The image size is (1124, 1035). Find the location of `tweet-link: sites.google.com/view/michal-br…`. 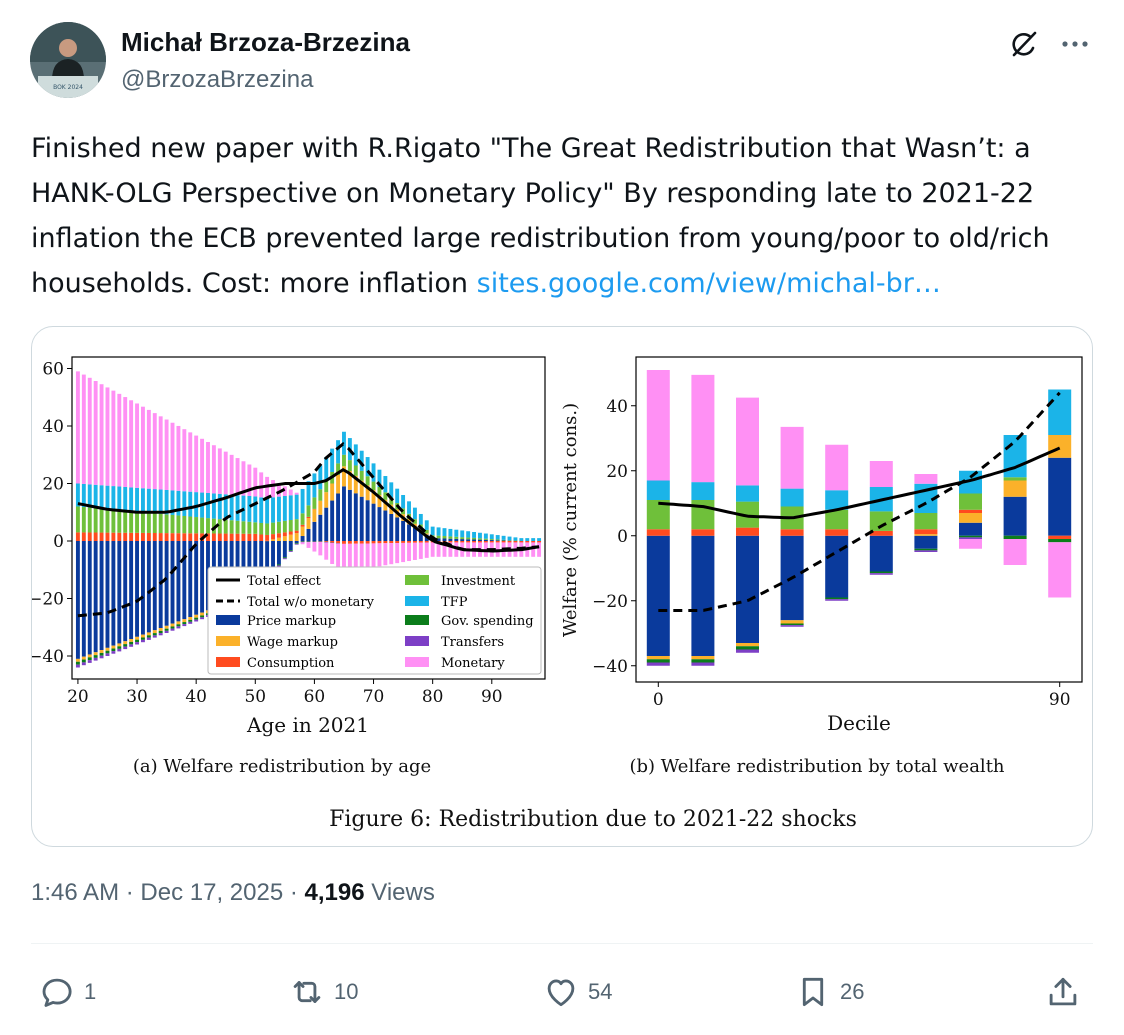

tweet-link: sites.google.com/view/michal-br… is located at coordinates (708, 283).